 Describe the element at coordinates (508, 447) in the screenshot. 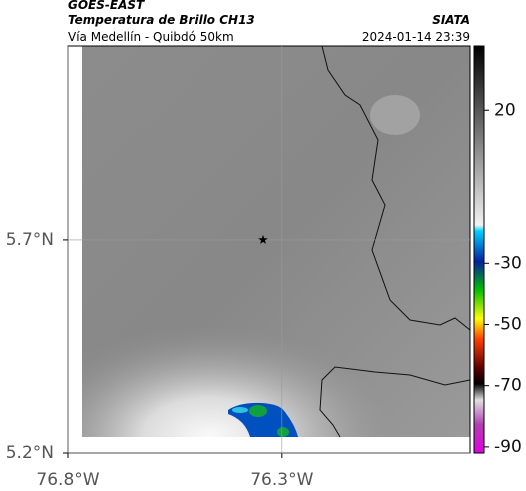

I see `colorbar-tick-label: -90` at that location.